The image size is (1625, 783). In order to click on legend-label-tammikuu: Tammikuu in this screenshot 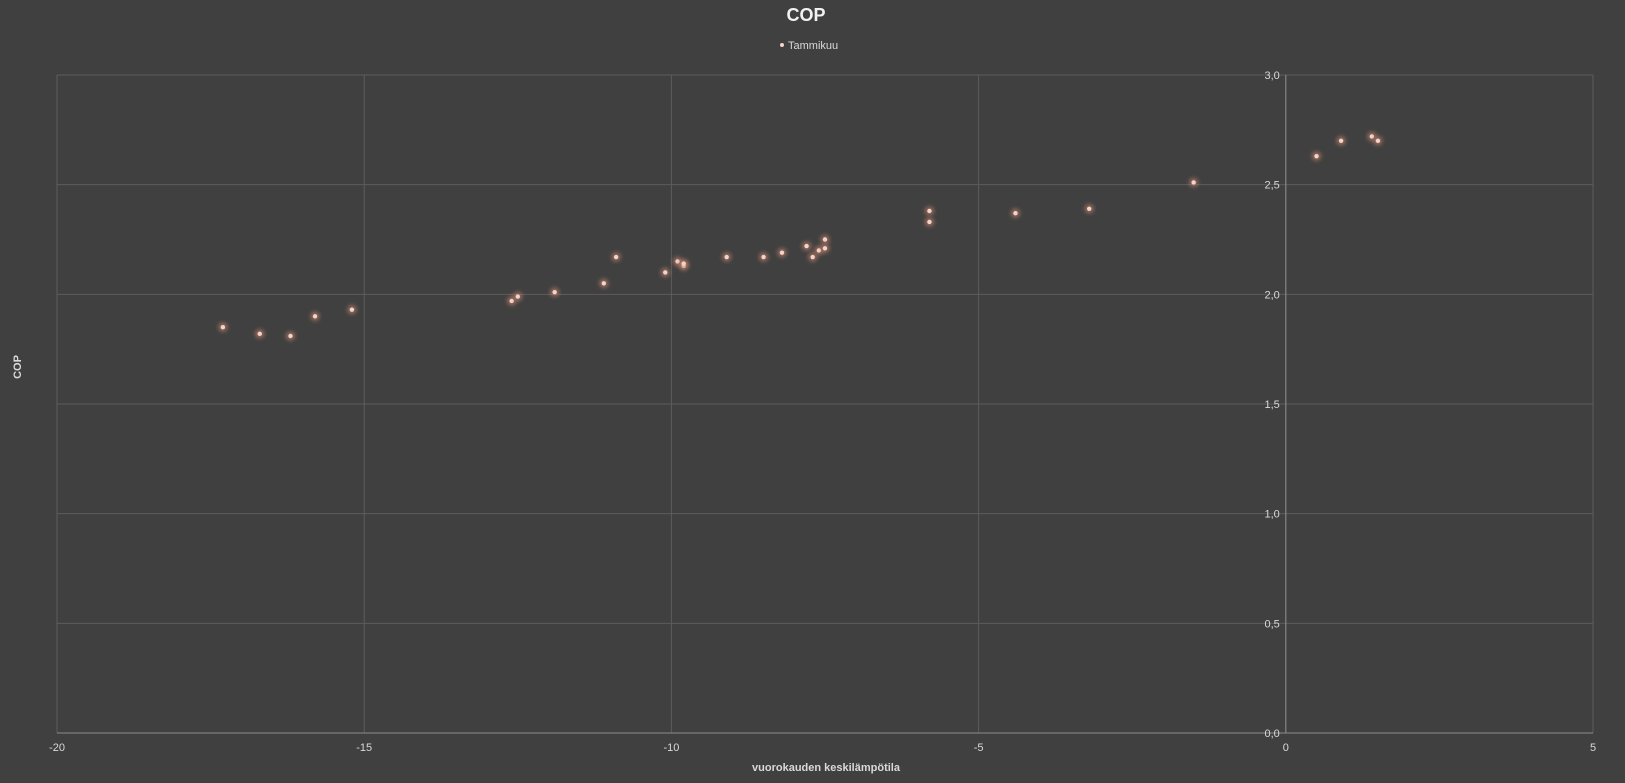, I will do `click(813, 46)`.